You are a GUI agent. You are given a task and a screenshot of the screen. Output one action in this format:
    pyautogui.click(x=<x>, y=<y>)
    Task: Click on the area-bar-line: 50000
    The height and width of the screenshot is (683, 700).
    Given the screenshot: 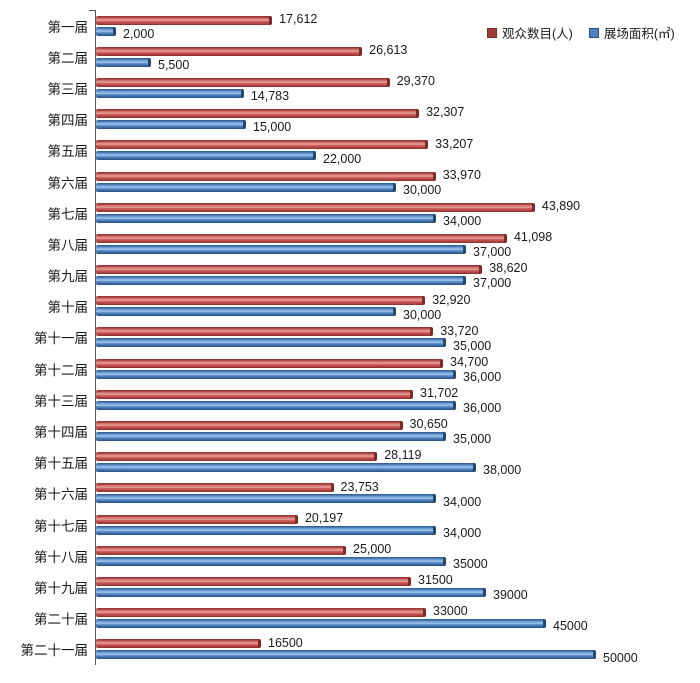 What is the action you would take?
    pyautogui.click(x=398, y=657)
    